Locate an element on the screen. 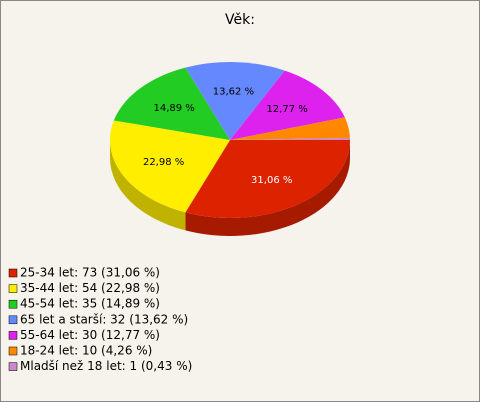 The width and height of the screenshot is (480, 402). legend-label: 45-54 let: 35 (14,89 %) is located at coordinates (90, 304).